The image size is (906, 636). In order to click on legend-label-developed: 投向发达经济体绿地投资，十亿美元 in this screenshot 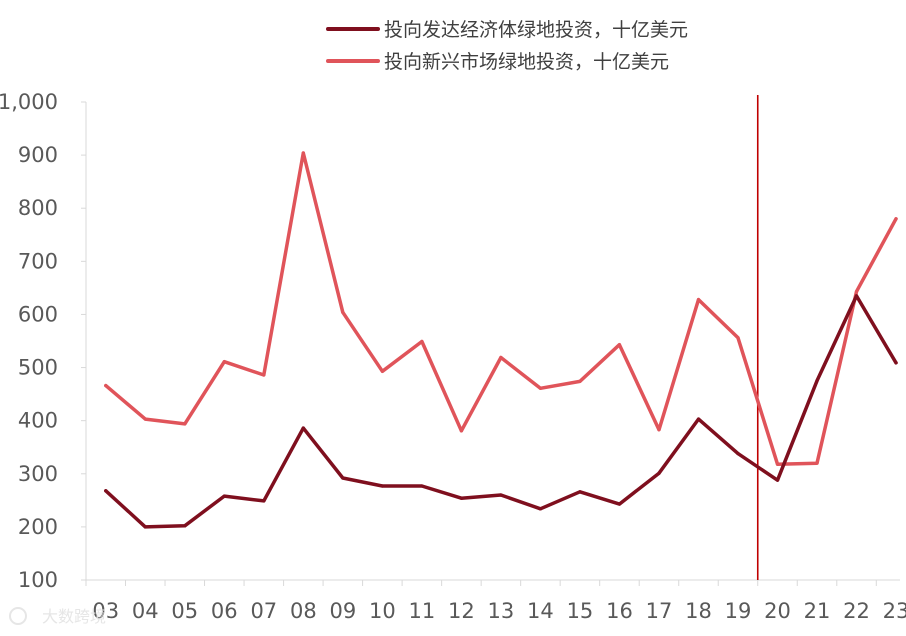, I will do `click(536, 30)`.